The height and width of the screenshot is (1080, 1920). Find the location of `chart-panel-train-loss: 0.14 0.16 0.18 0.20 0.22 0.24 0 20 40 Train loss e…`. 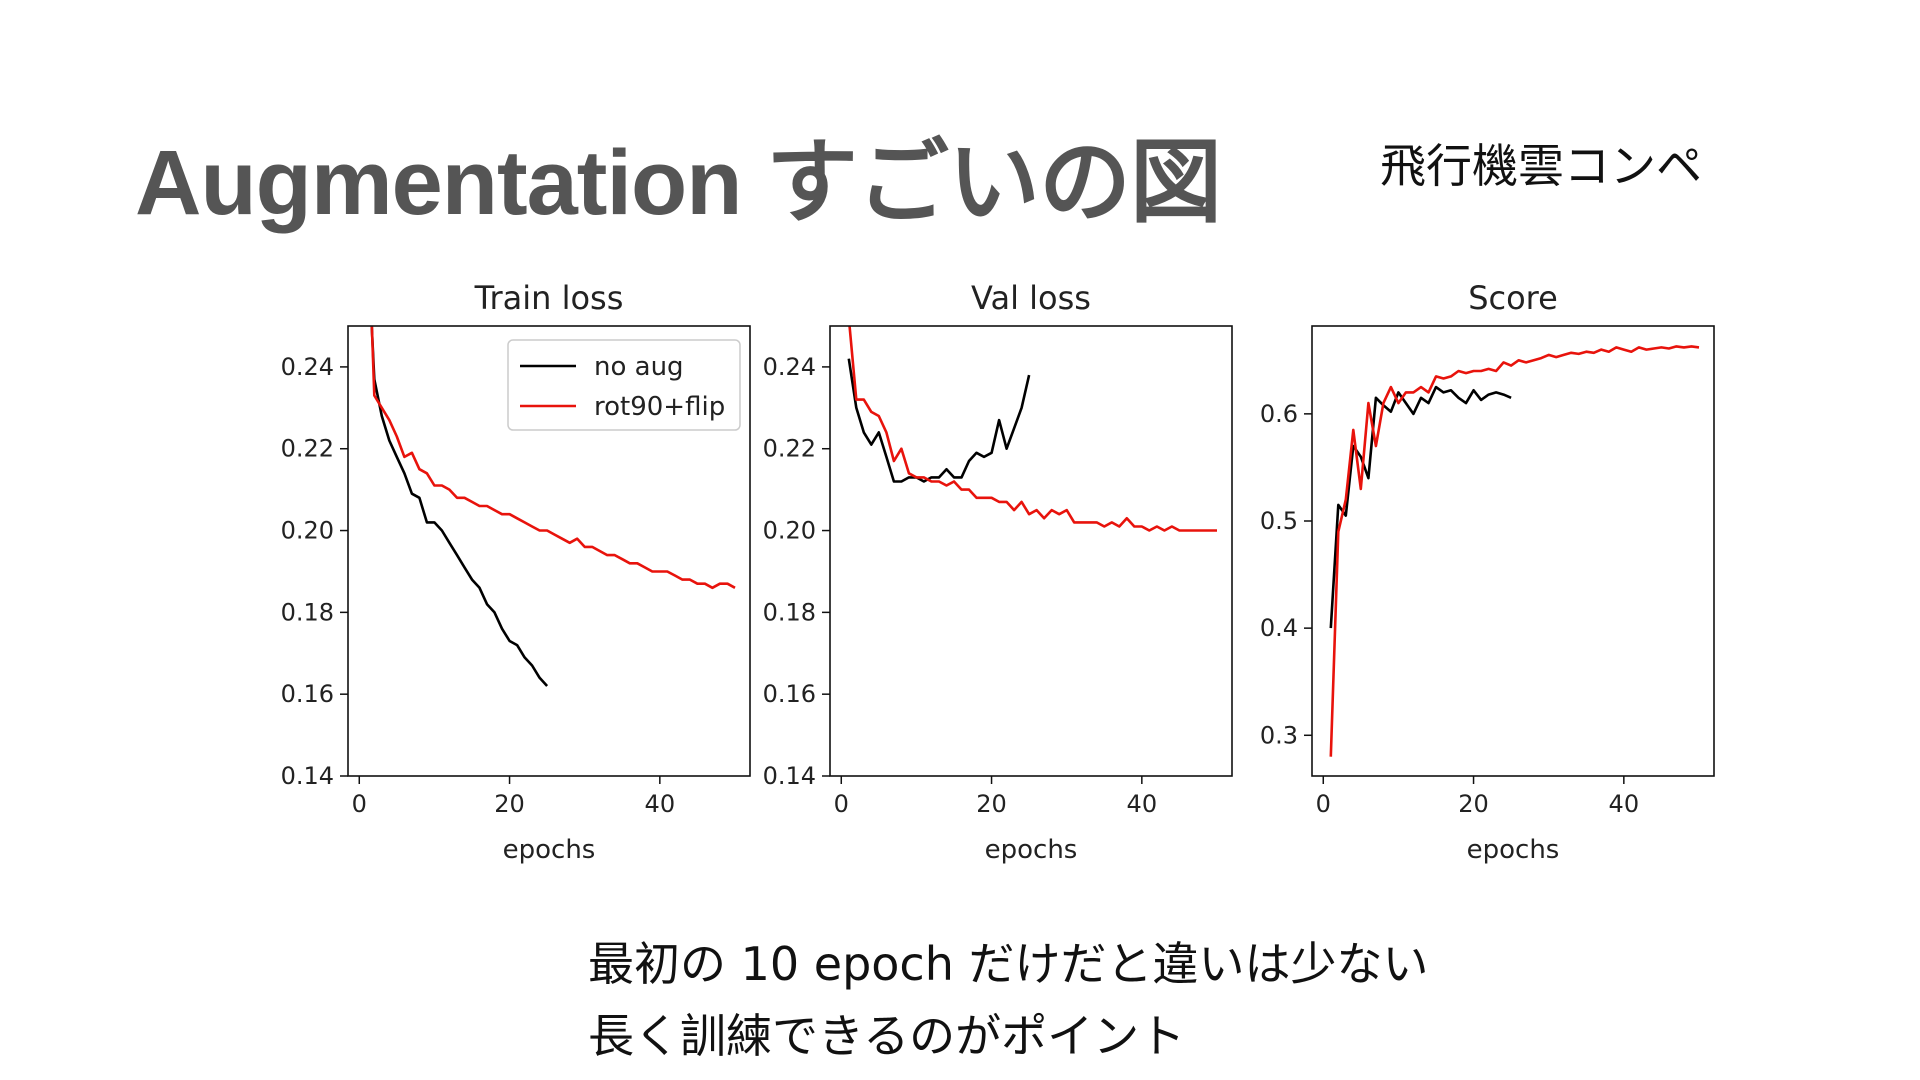

chart-panel-train-loss: 0.14 0.16 0.18 0.20 0.22 0.24 0 20 40 Train loss e… is located at coordinates (516, 572).